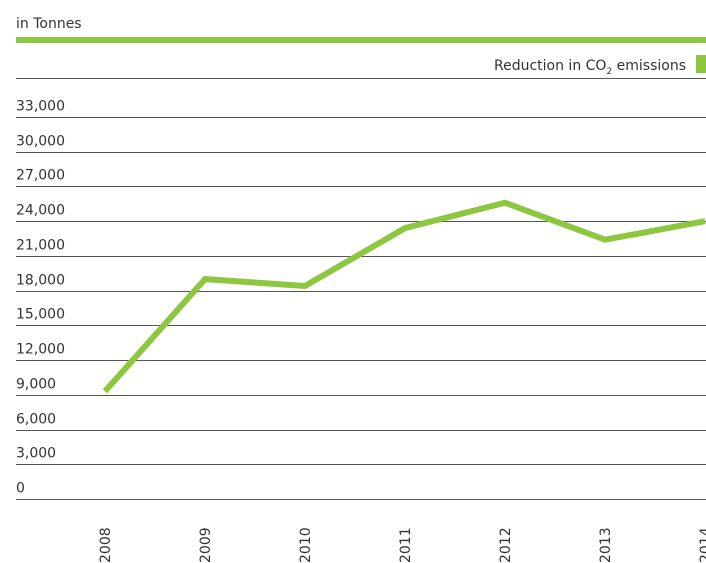  Describe the element at coordinates (649, 66) in the screenshot. I see `legend-label-tail: emissions` at that location.